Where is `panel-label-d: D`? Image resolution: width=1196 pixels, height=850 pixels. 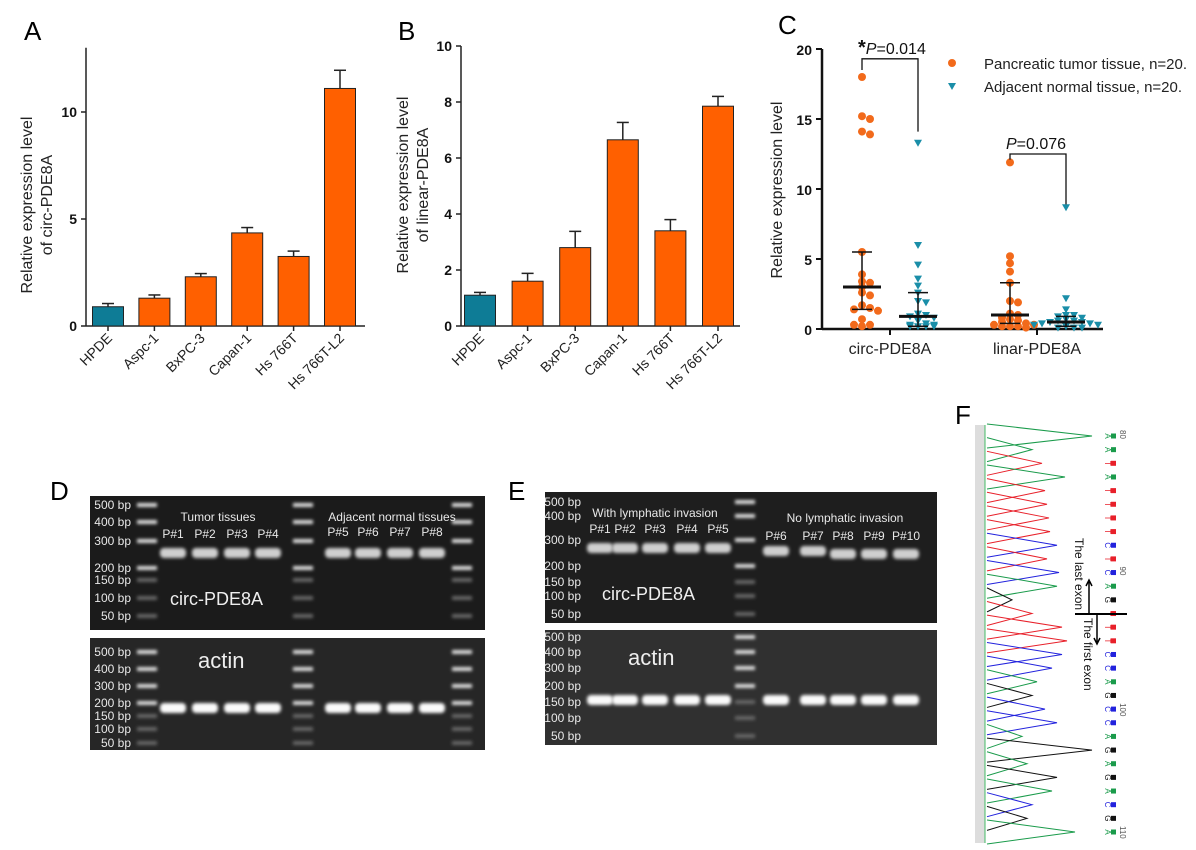
panel-label-d: D is located at coordinates (59, 491).